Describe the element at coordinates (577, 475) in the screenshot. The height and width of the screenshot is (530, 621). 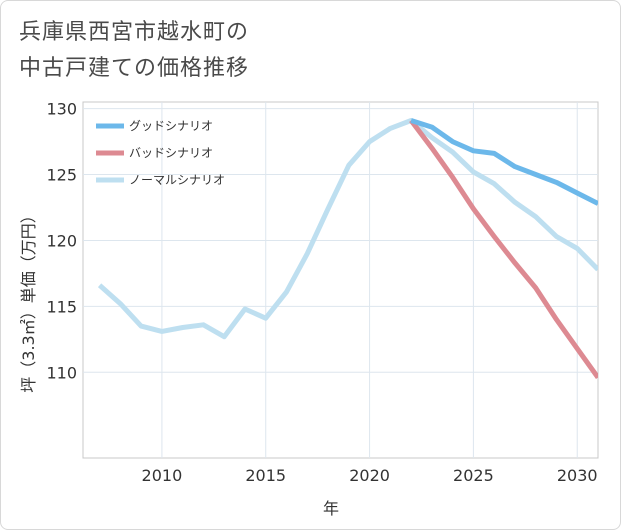
I see `x-tick-label: 2030` at that location.